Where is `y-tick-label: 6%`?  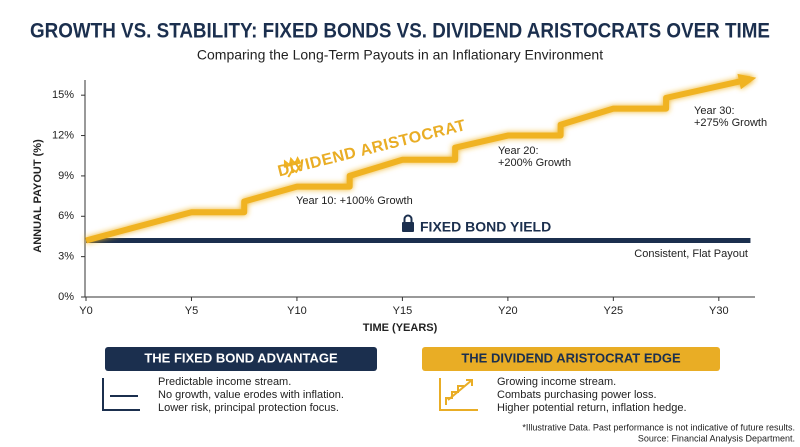
y-tick-label: 6% is located at coordinates (66, 216).